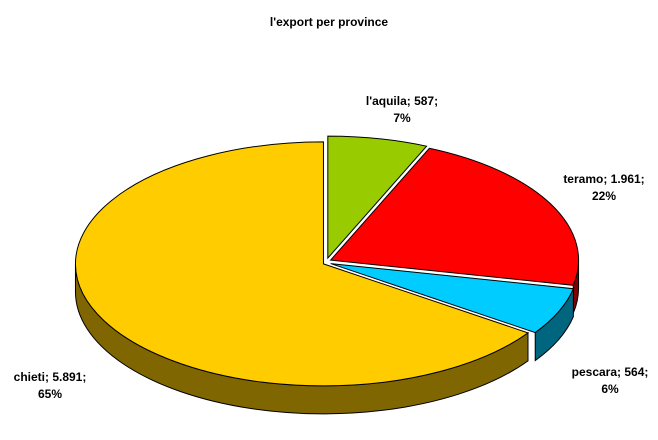 The height and width of the screenshot is (440, 658). Describe the element at coordinates (50, 385) in the screenshot. I see `data-label-chieti: chieti; 5.891; 65%` at that location.